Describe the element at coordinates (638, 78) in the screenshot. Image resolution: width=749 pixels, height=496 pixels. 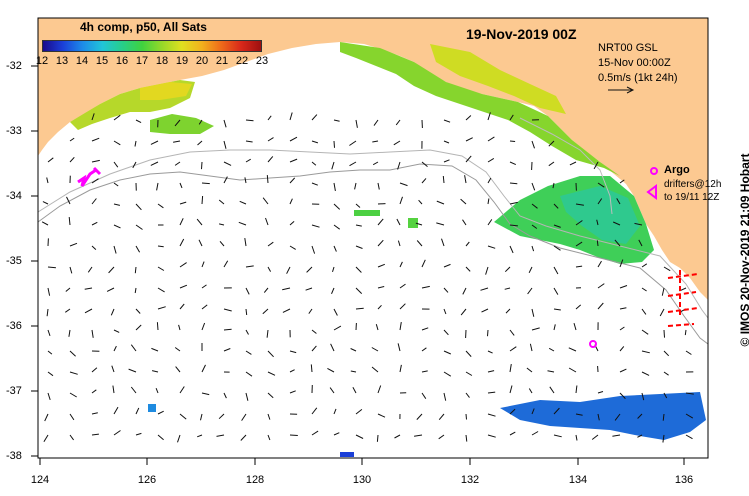
I see `scale-label: 0.5m/s (1kt 24h)` at that location.